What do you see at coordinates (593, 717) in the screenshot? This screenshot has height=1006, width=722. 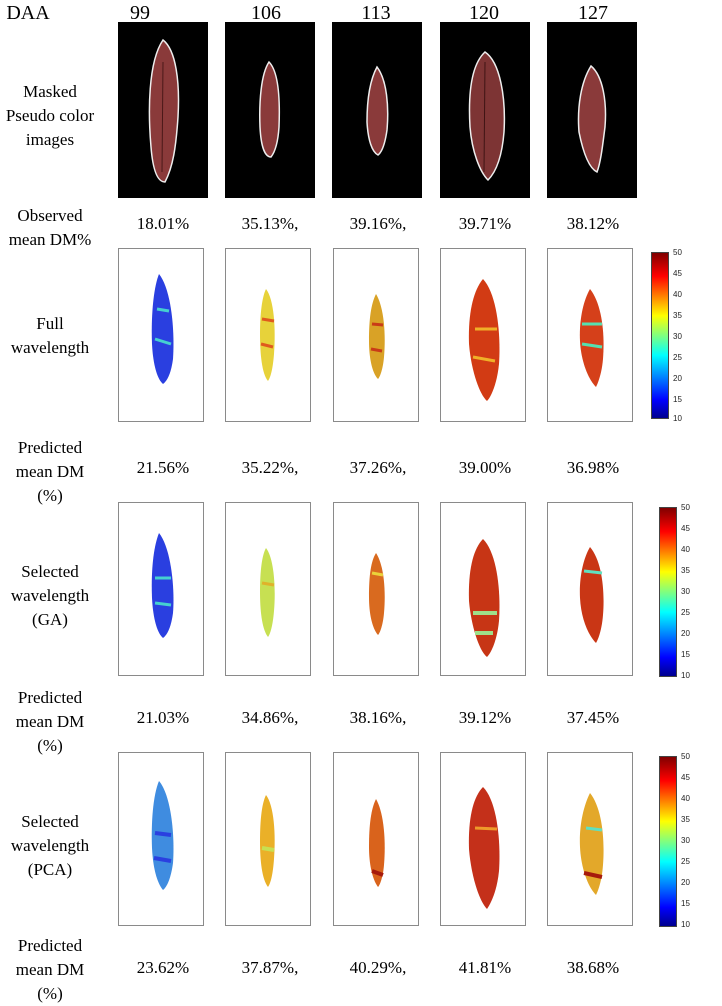 I see `predicted-ga-127: 37.45%` at bounding box center [593, 717].